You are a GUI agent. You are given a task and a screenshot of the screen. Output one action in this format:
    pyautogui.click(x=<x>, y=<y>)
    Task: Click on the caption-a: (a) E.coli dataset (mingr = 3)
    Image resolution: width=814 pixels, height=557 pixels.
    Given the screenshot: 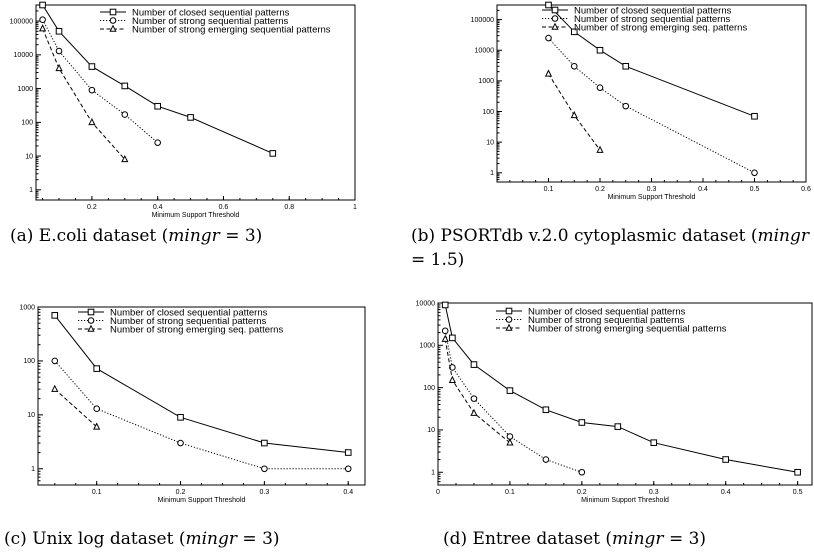 What is the action you would take?
    pyautogui.click(x=136, y=236)
    